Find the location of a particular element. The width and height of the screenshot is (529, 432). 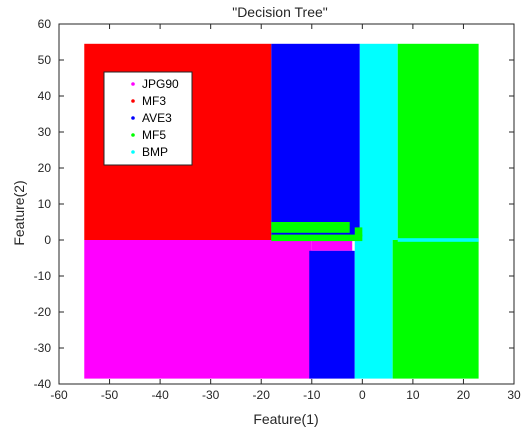

y-tick-label: 30 is located at coordinates (45, 132).